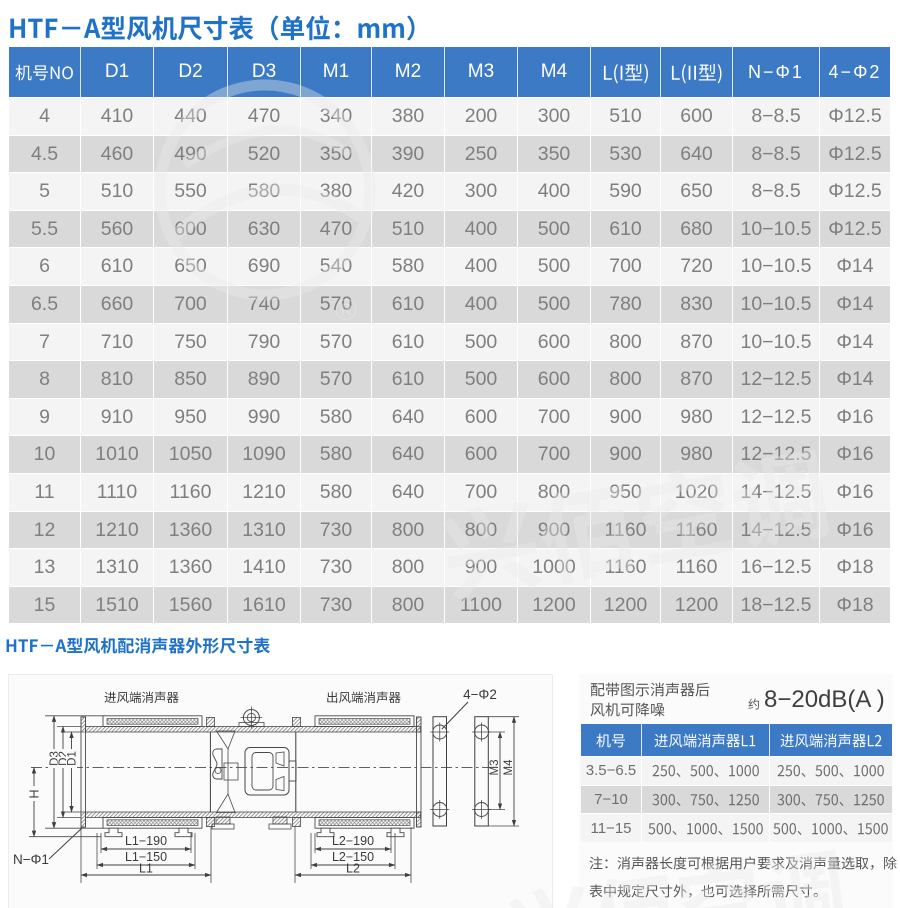  Describe the element at coordinates (353, 869) in the screenshot. I see `svg-text: L2` at that location.